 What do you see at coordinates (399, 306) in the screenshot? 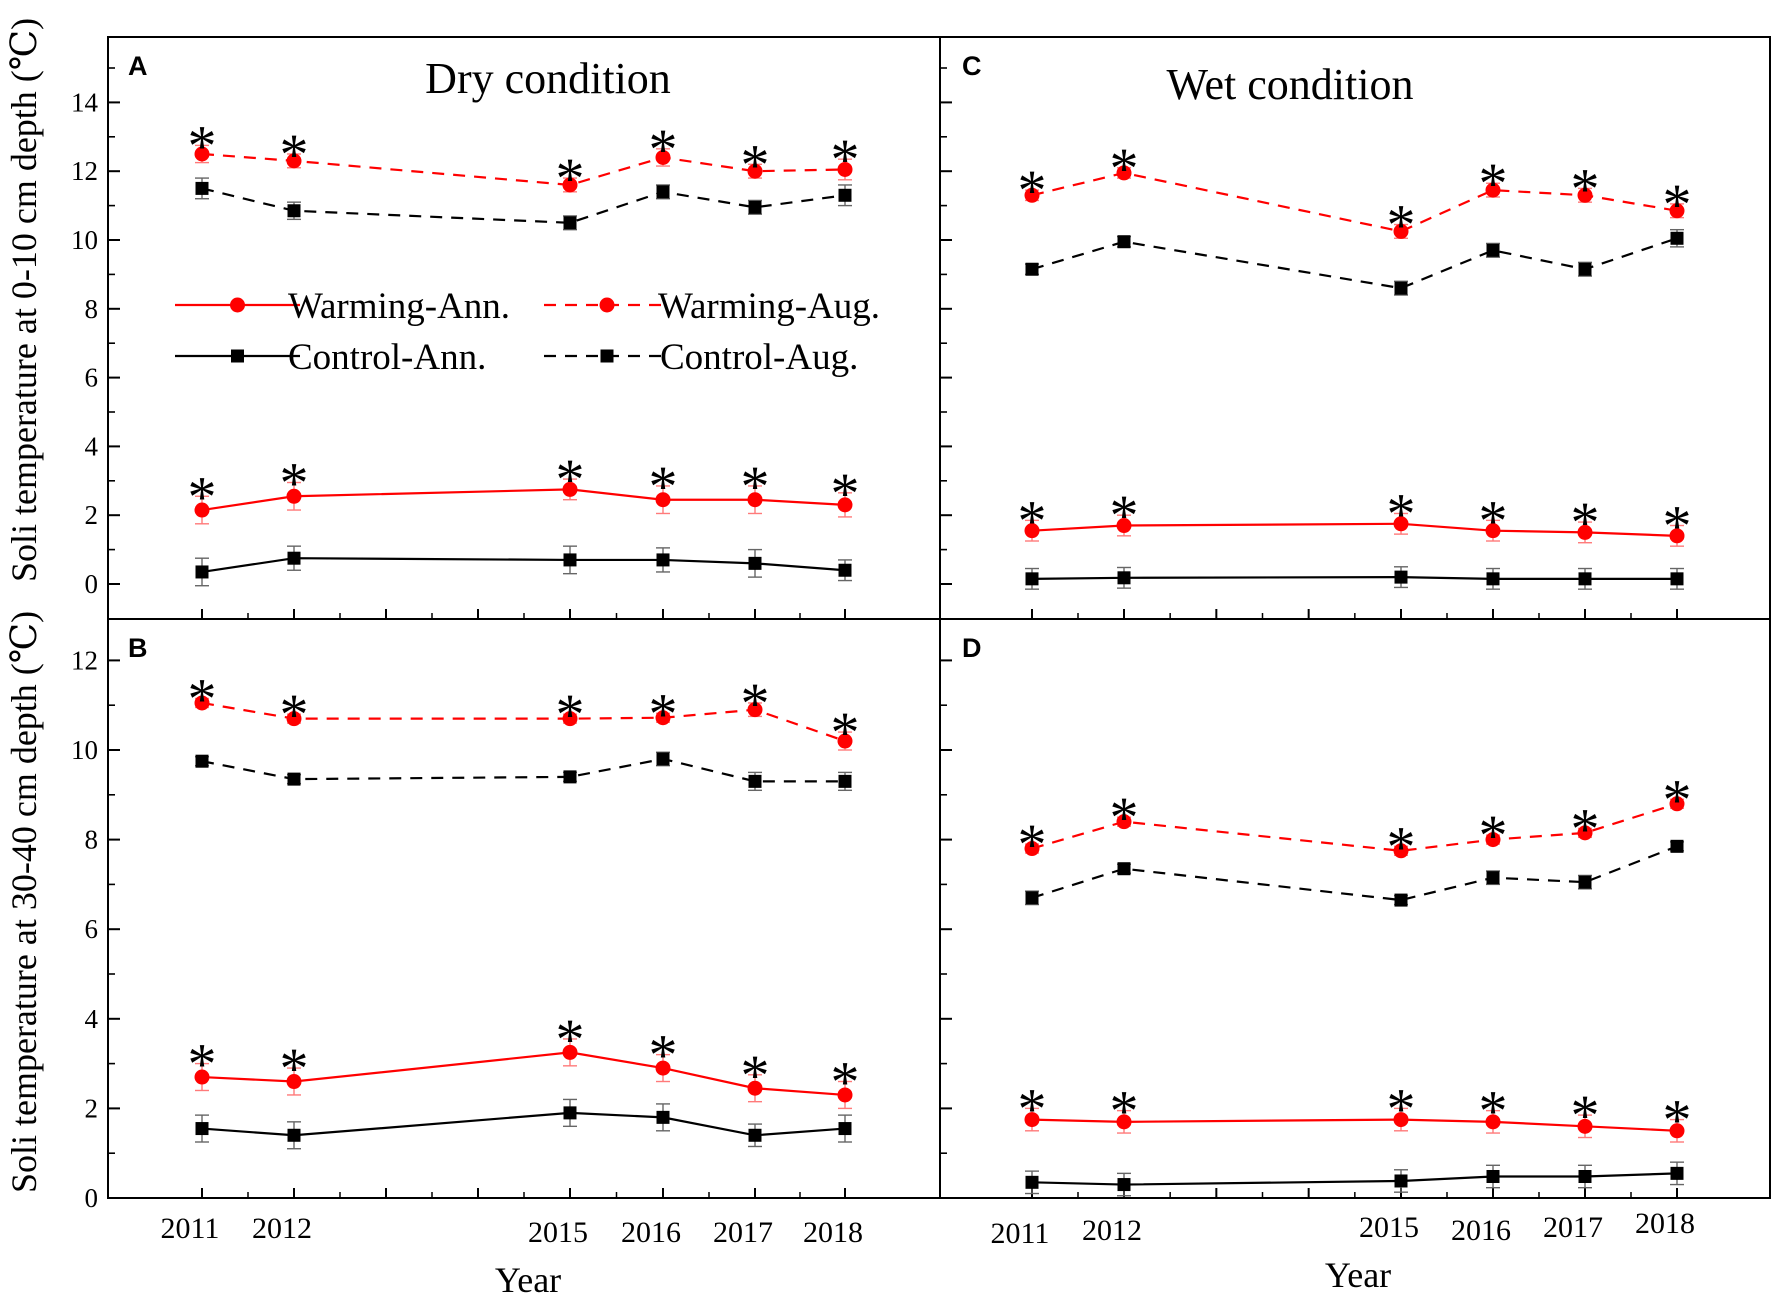
I see `legend-label: Warming-Ann.` at bounding box center [399, 306].